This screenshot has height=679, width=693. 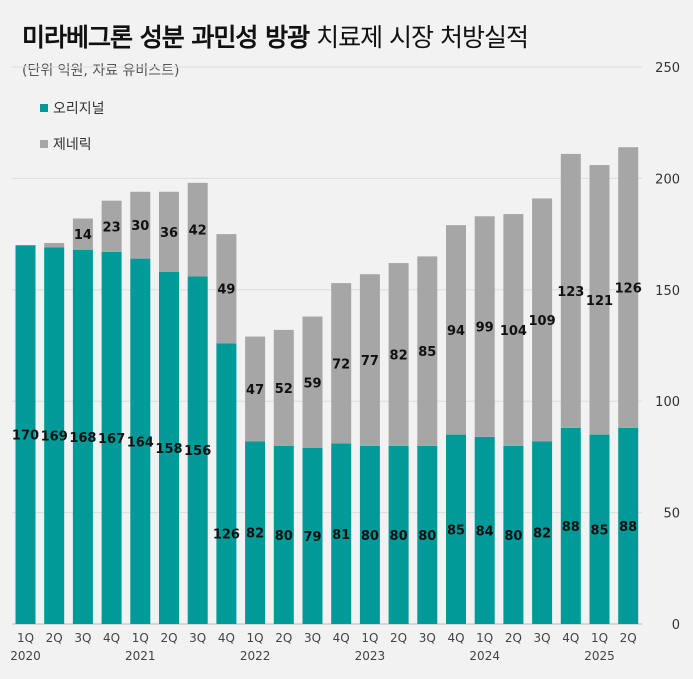 I want to click on data-label-generic: 94, so click(x=456, y=331).